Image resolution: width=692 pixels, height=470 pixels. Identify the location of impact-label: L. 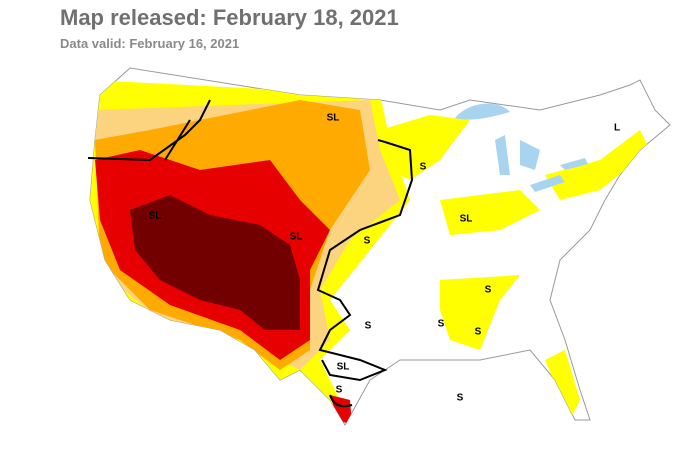
(617, 128).